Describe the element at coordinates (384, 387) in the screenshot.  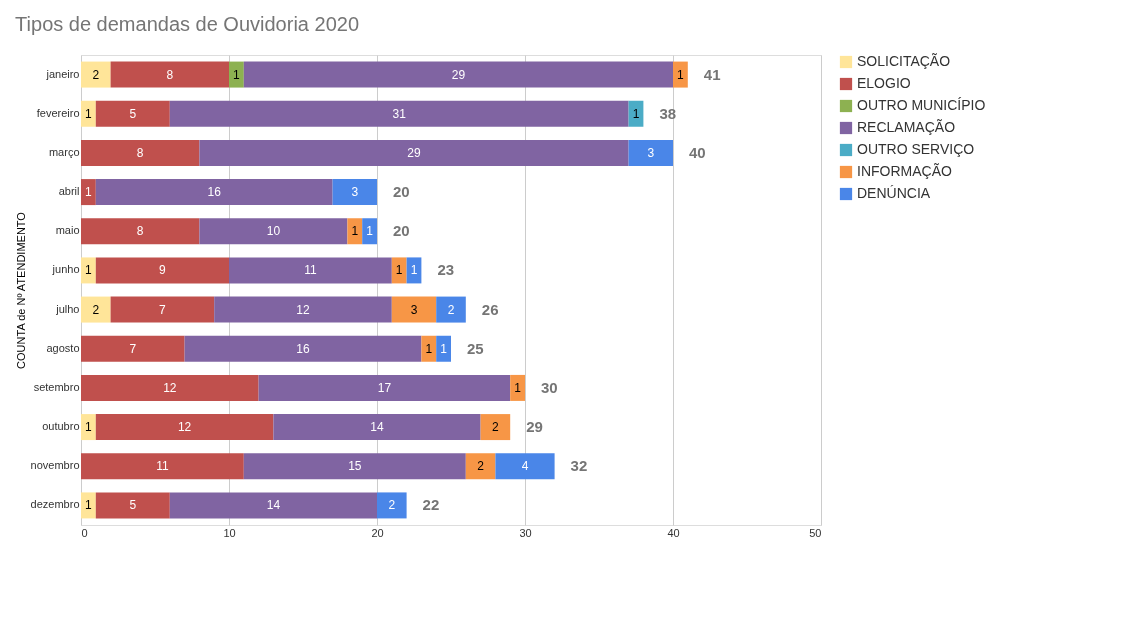
I see `data-label: 17` at that location.